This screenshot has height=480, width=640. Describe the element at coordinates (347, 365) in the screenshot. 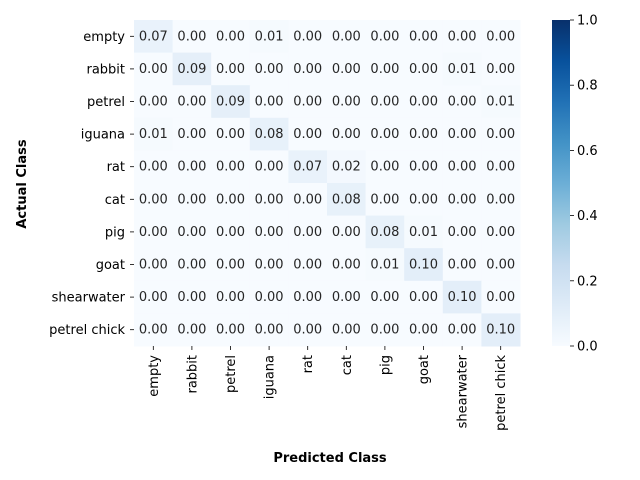

I see `x-tick-label: cat` at that location.